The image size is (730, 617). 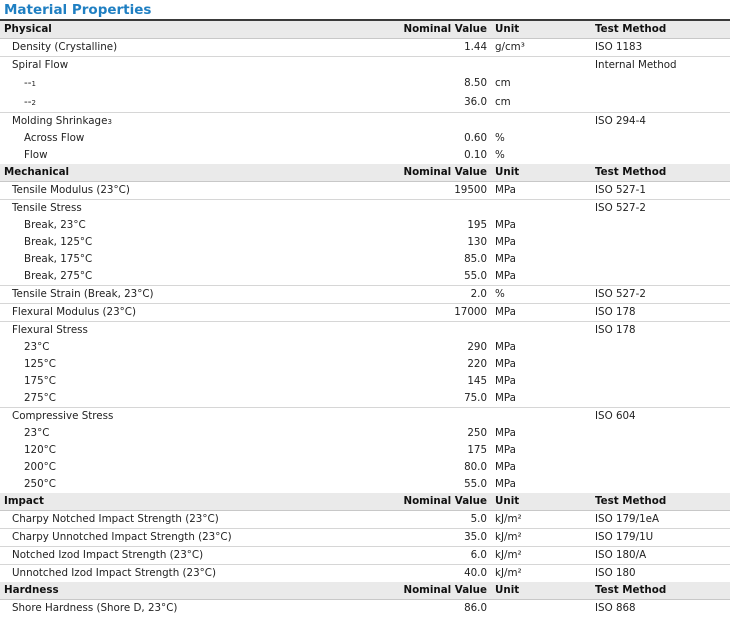 I want to click on nominal-value: 35.0, so click(x=475, y=537).